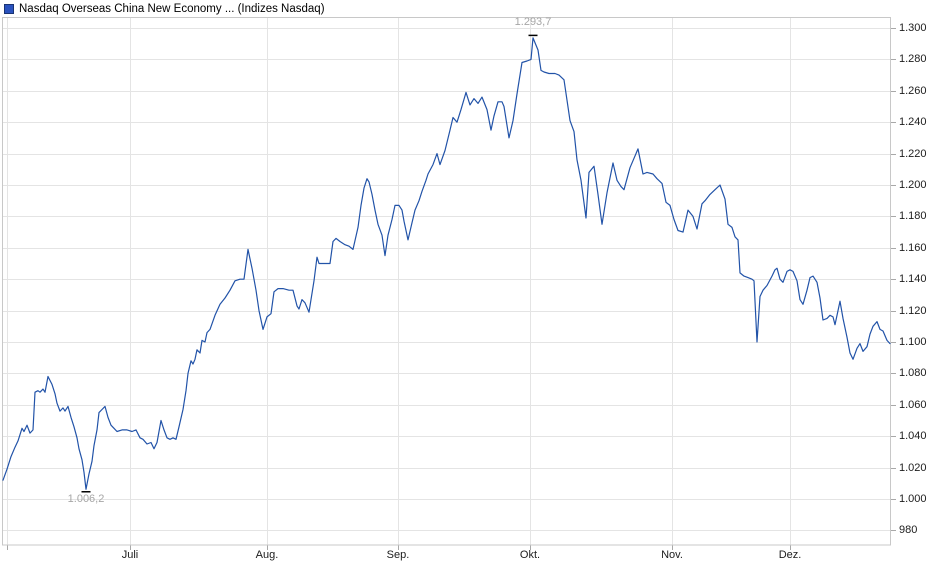  I want to click on y-axis-label: 1.200, so click(913, 185).